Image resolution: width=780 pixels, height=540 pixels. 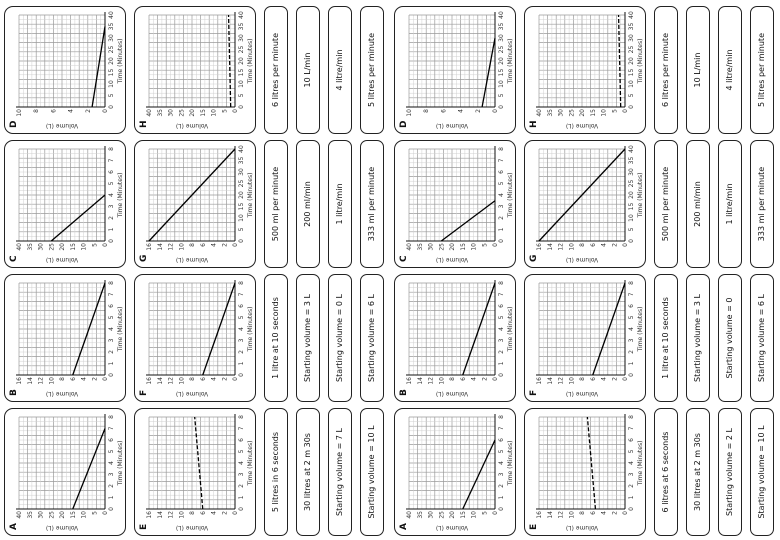 What do you see at coordinates (631, 283) in the screenshot?
I see `x-tick-label: 8` at bounding box center [631, 283].